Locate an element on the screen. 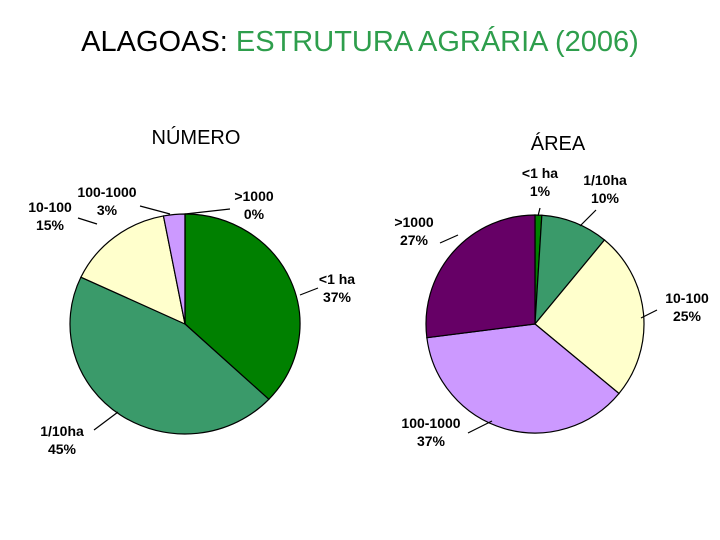  label-value-100-1000: 37% is located at coordinates (431, 441).